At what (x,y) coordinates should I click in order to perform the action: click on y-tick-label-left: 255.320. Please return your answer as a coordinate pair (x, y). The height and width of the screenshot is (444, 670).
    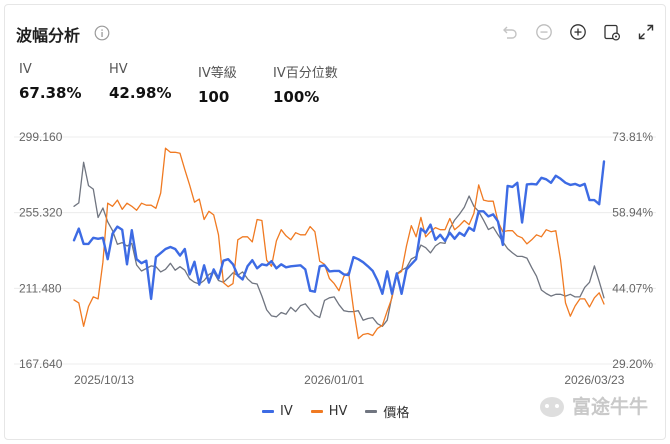
    Looking at the image, I should click on (41, 213).